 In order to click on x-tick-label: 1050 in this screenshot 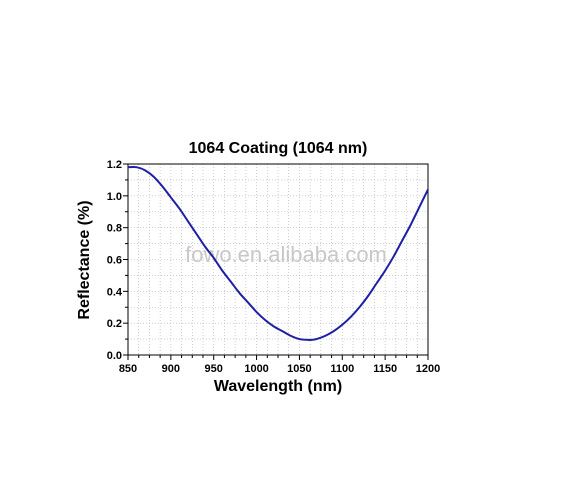, I will do `click(299, 369)`.